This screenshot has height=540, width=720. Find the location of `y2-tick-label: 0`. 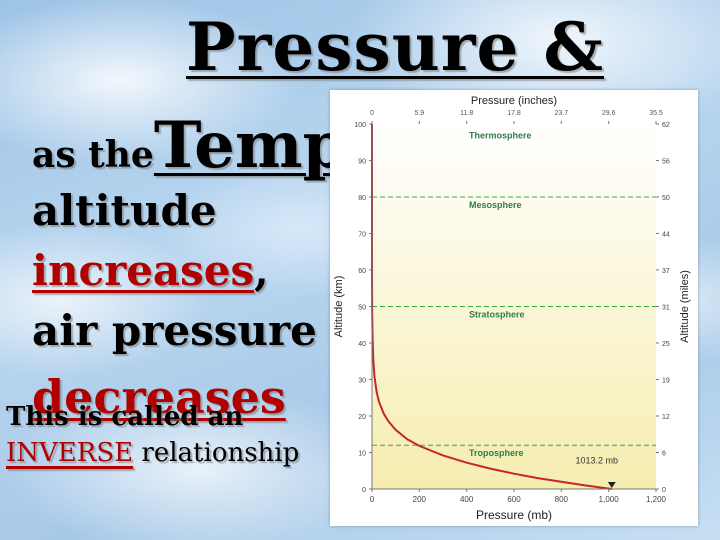

y2-tick-label: 0 is located at coordinates (664, 490).